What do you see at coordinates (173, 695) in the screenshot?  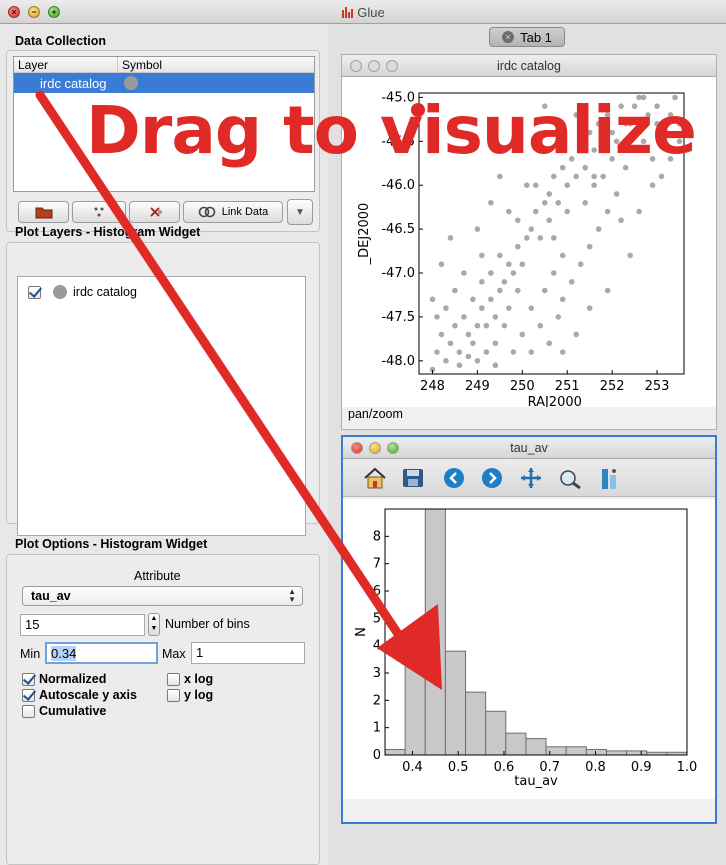 I see `ylog-checkbox` at bounding box center [173, 695].